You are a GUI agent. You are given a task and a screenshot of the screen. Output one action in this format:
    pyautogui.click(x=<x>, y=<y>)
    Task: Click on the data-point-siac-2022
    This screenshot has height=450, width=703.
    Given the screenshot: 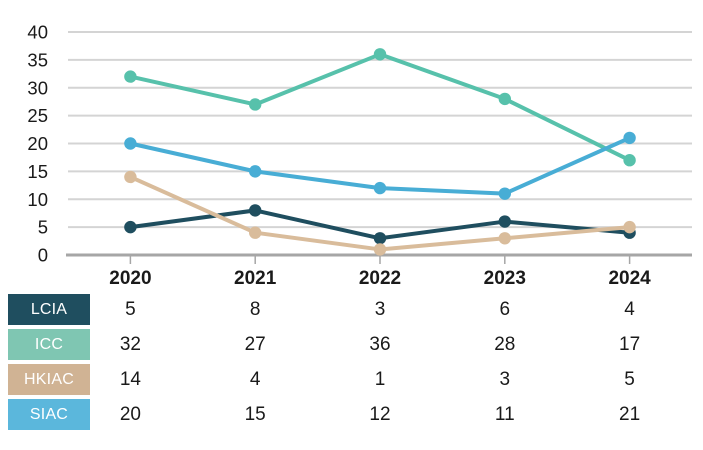 What is the action you would take?
    pyautogui.click(x=380, y=188)
    